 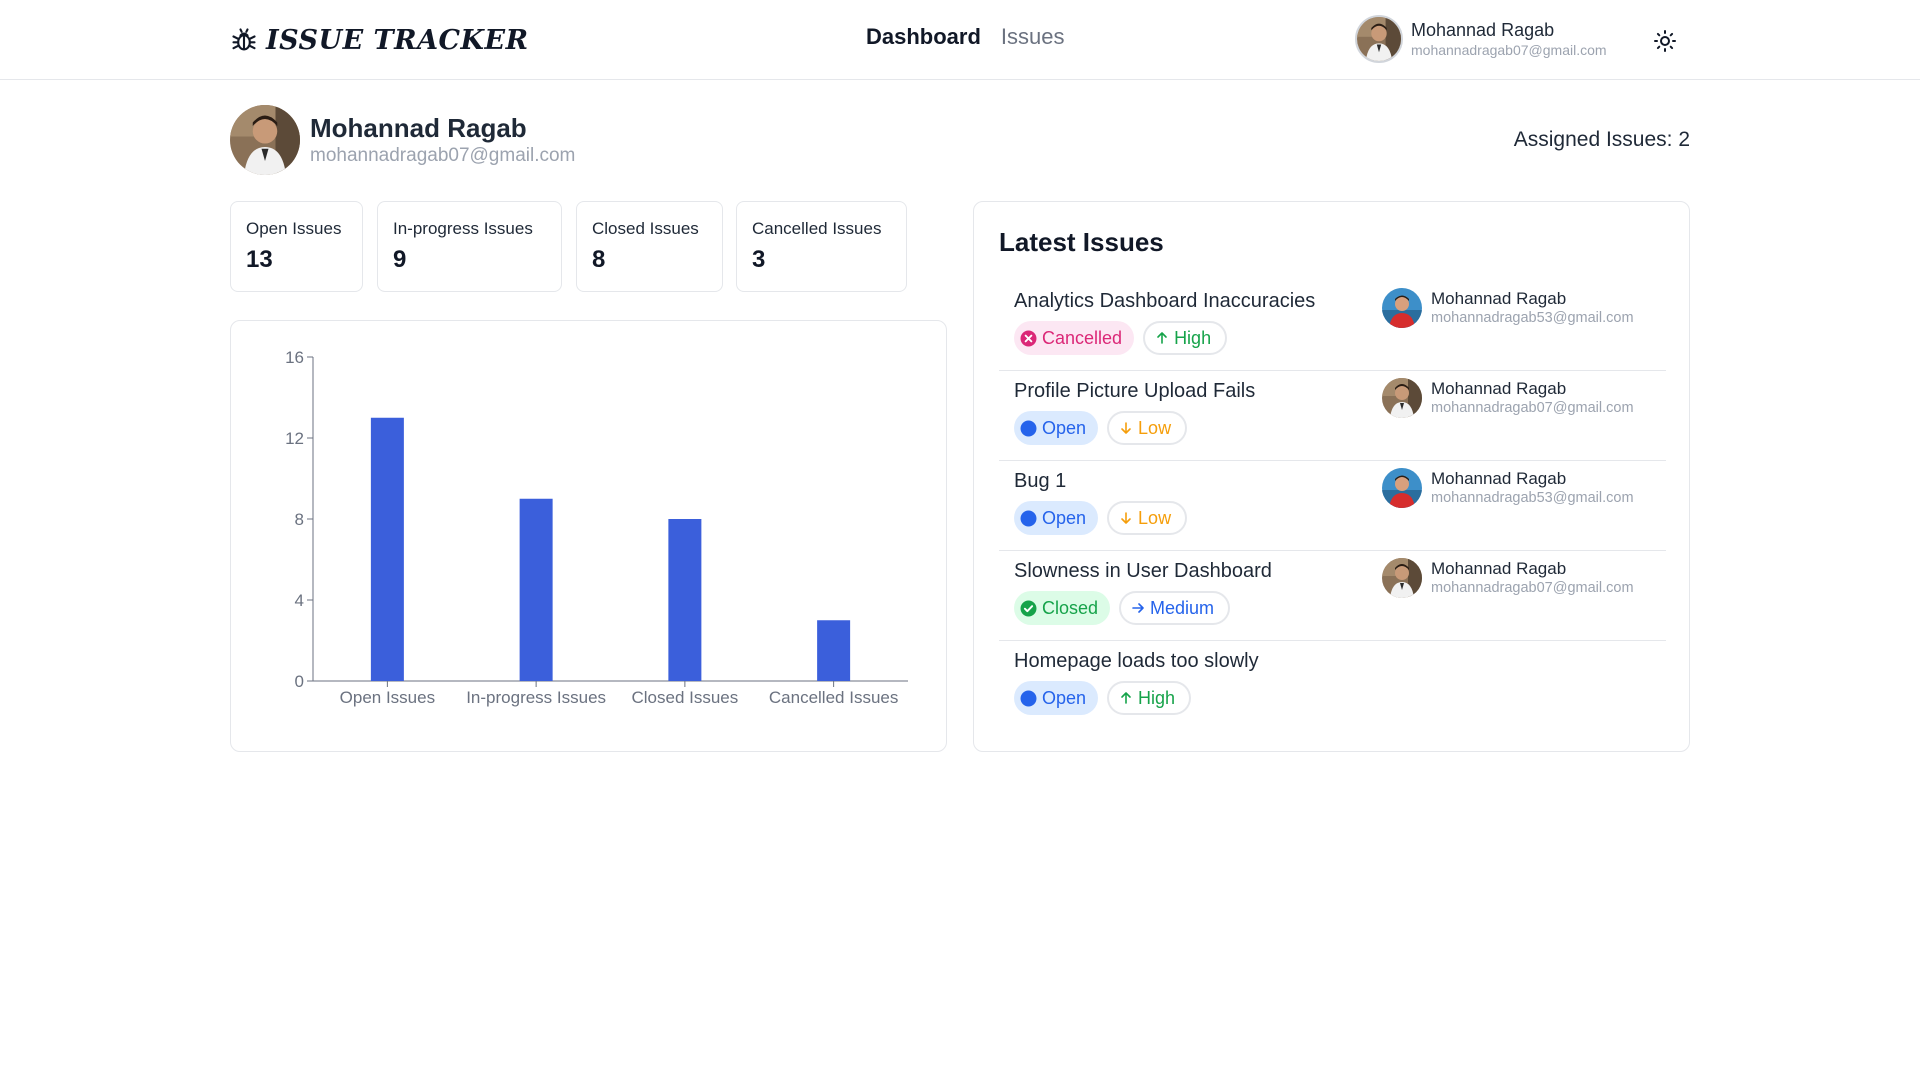 What do you see at coordinates (296, 246) in the screenshot?
I see `stat-card-open: Open Issues 13` at bounding box center [296, 246].